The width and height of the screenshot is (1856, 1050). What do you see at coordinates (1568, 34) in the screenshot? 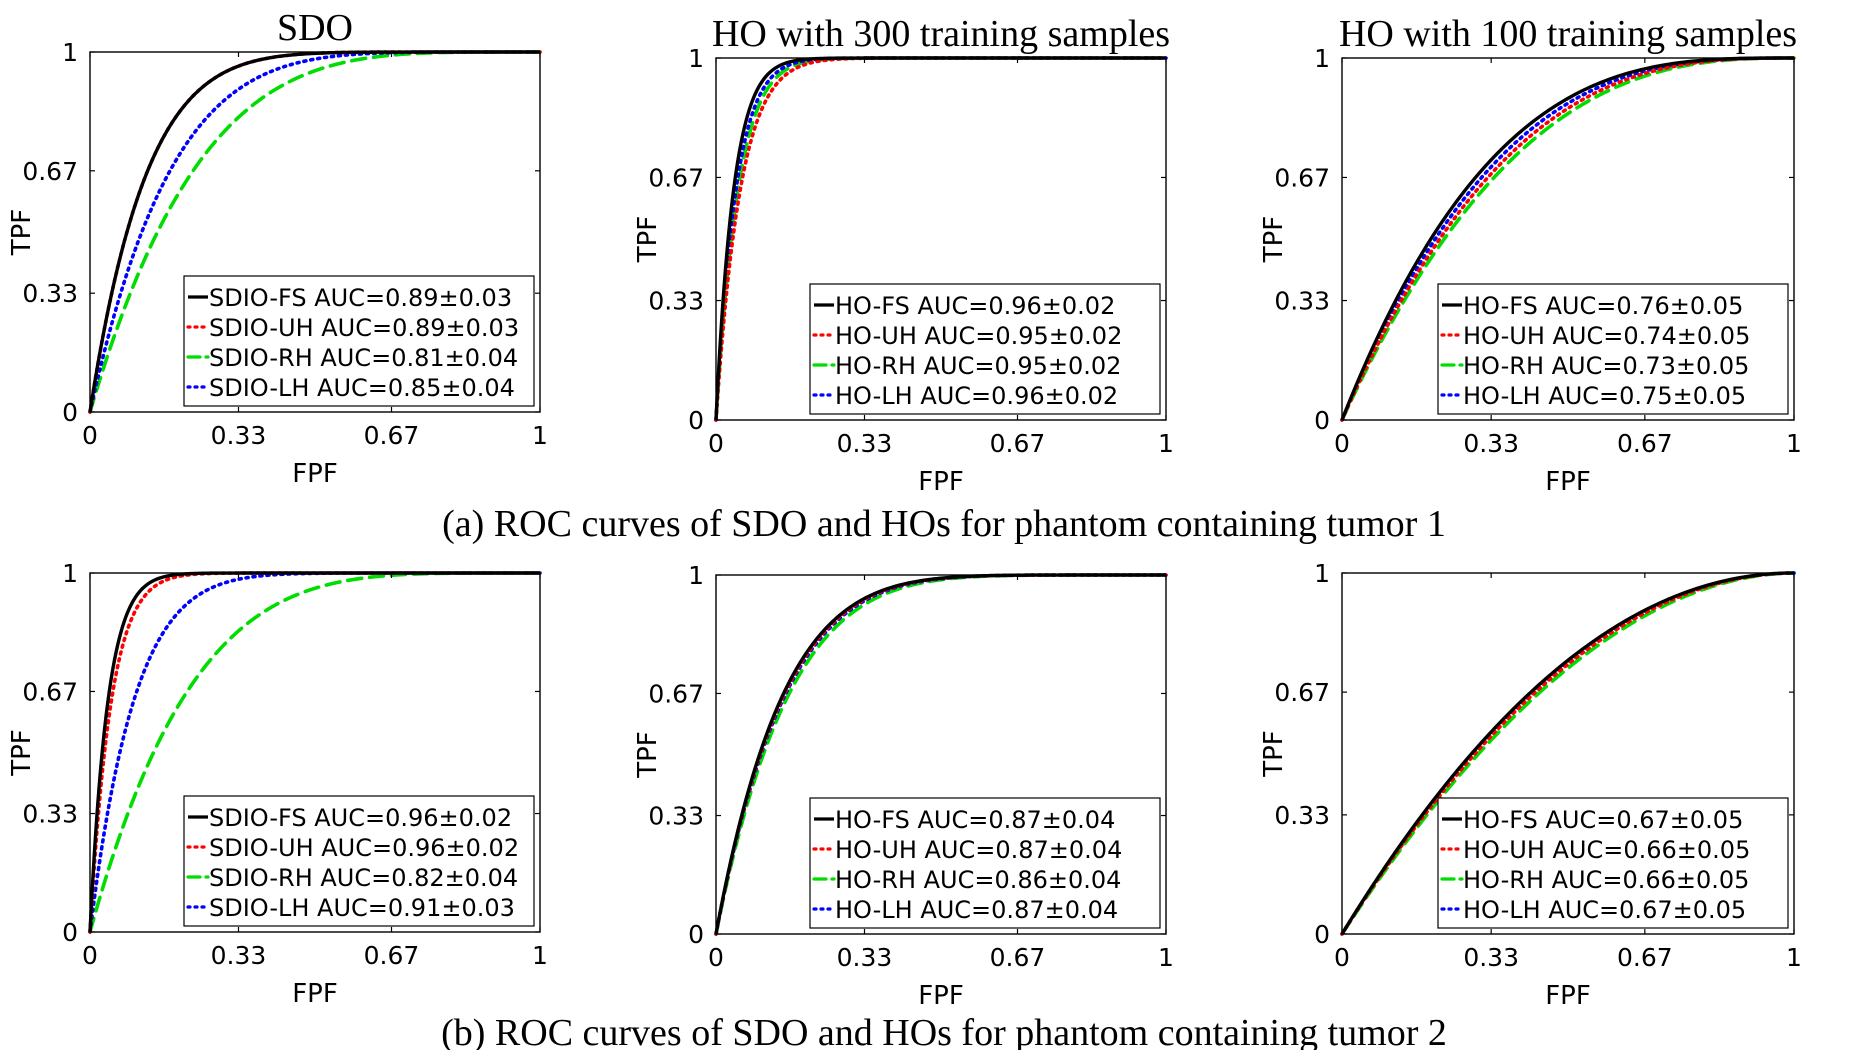
I see `panel-title: HO with 100 training samples` at bounding box center [1568, 34].